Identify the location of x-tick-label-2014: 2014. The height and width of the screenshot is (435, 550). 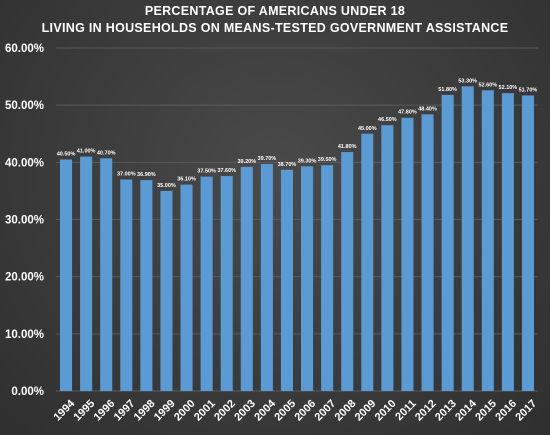
(466, 410).